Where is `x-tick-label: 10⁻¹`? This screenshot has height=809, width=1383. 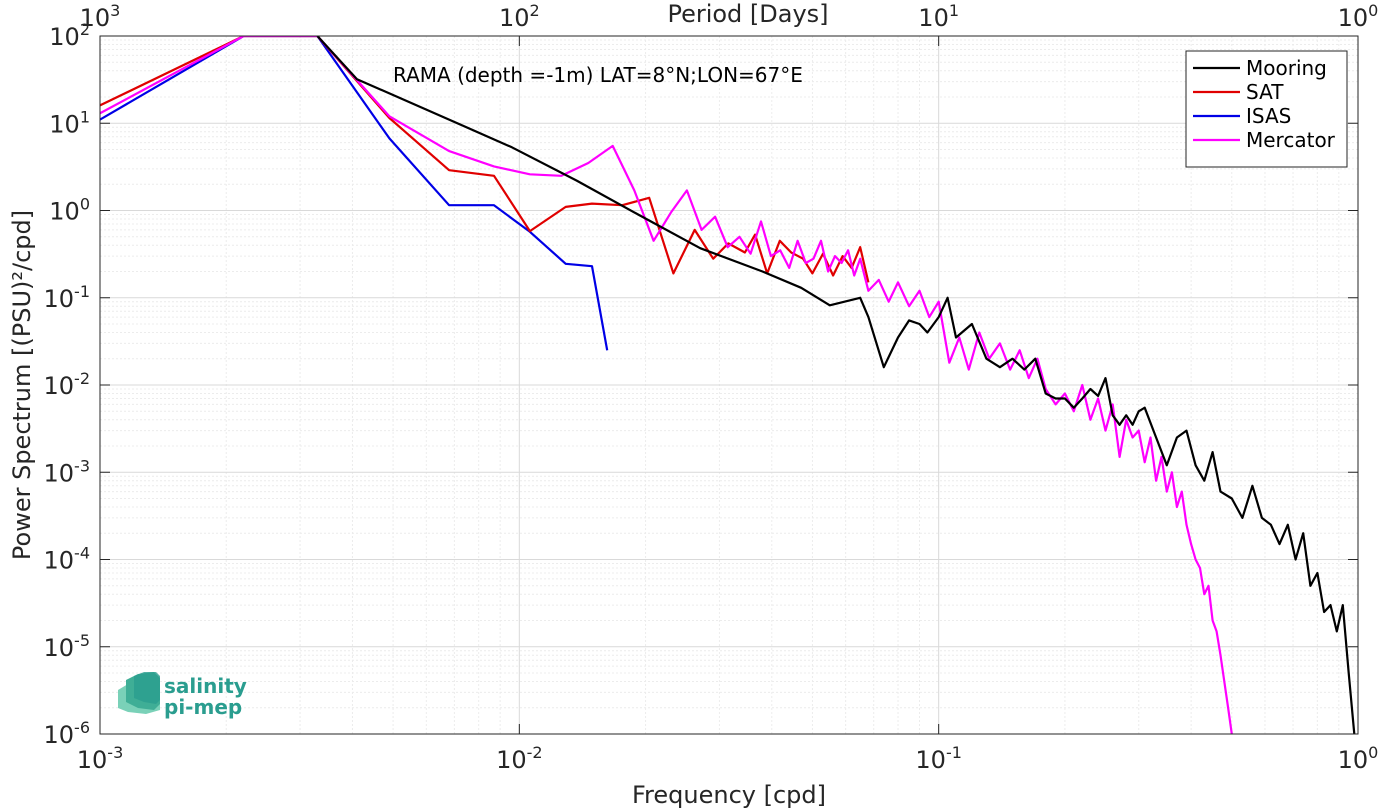 x-tick-label: 10⁻¹ is located at coordinates (938, 758).